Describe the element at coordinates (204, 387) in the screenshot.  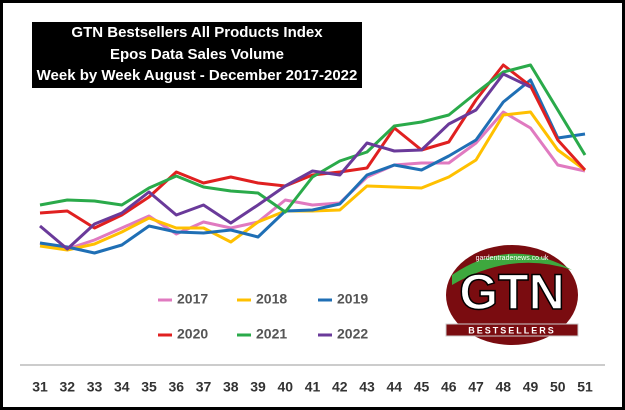
I see `x-tick-label: 37` at that location.